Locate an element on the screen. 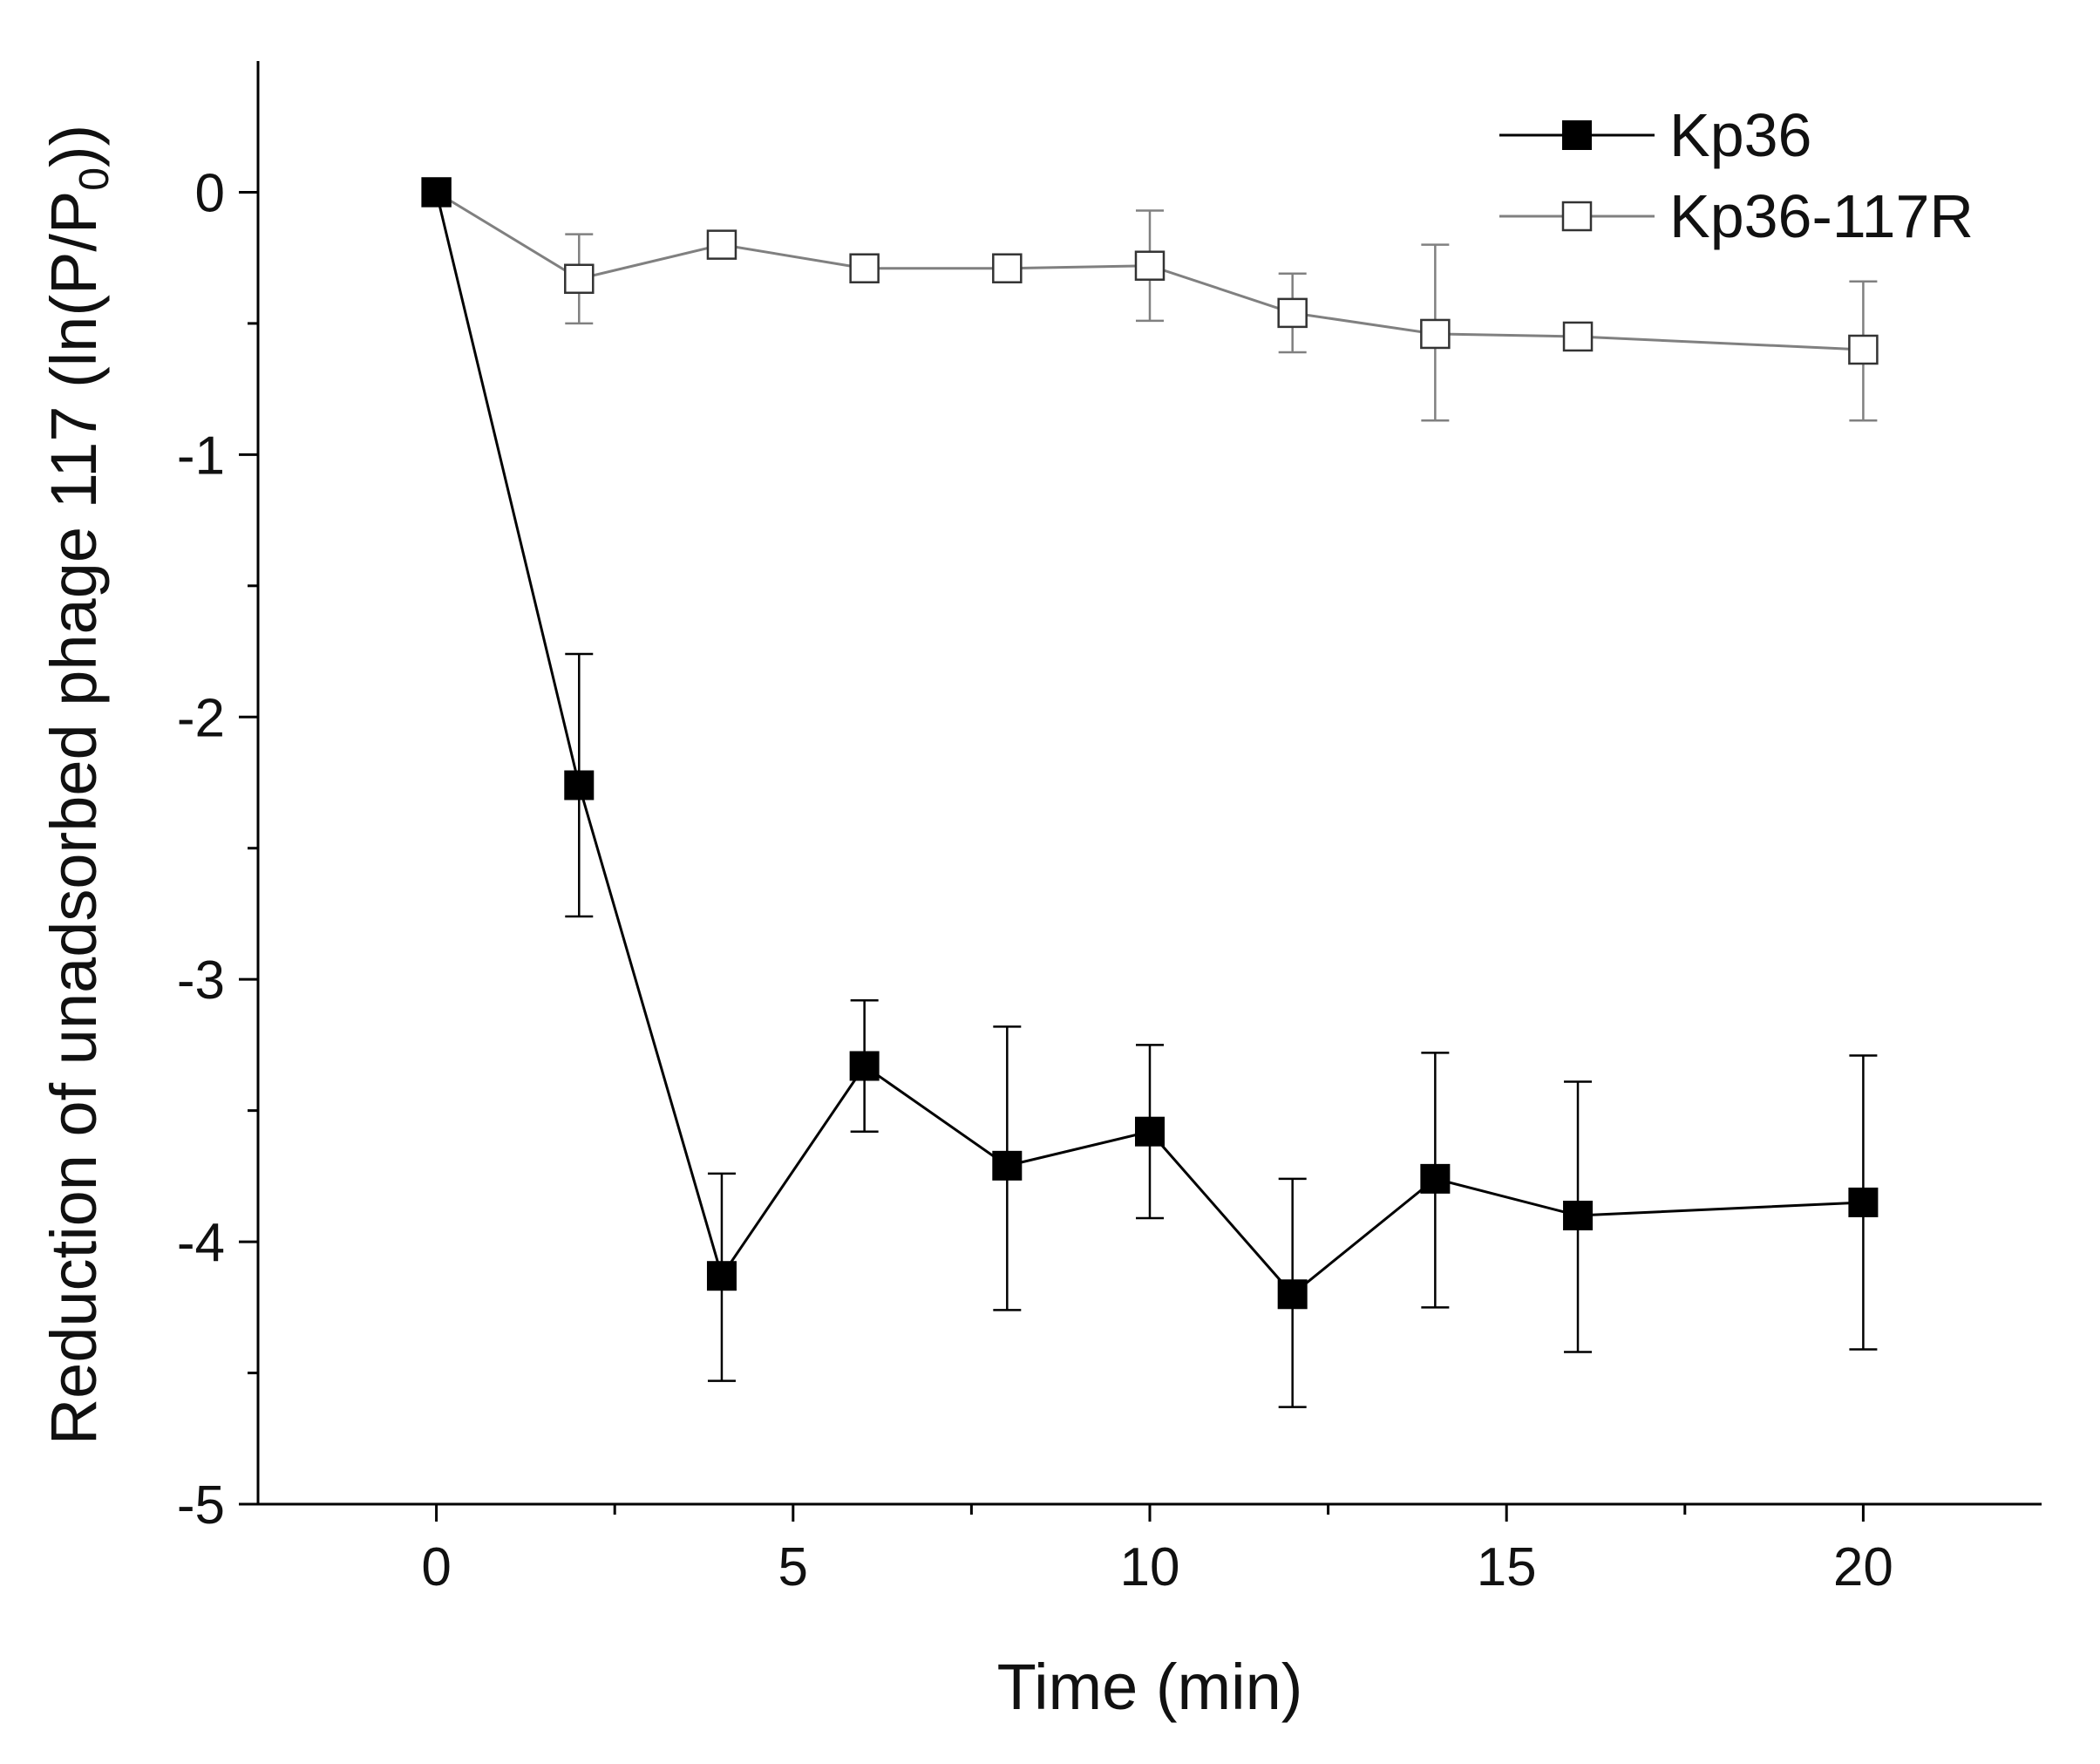  x-tick-label: 20 is located at coordinates (1863, 1567).